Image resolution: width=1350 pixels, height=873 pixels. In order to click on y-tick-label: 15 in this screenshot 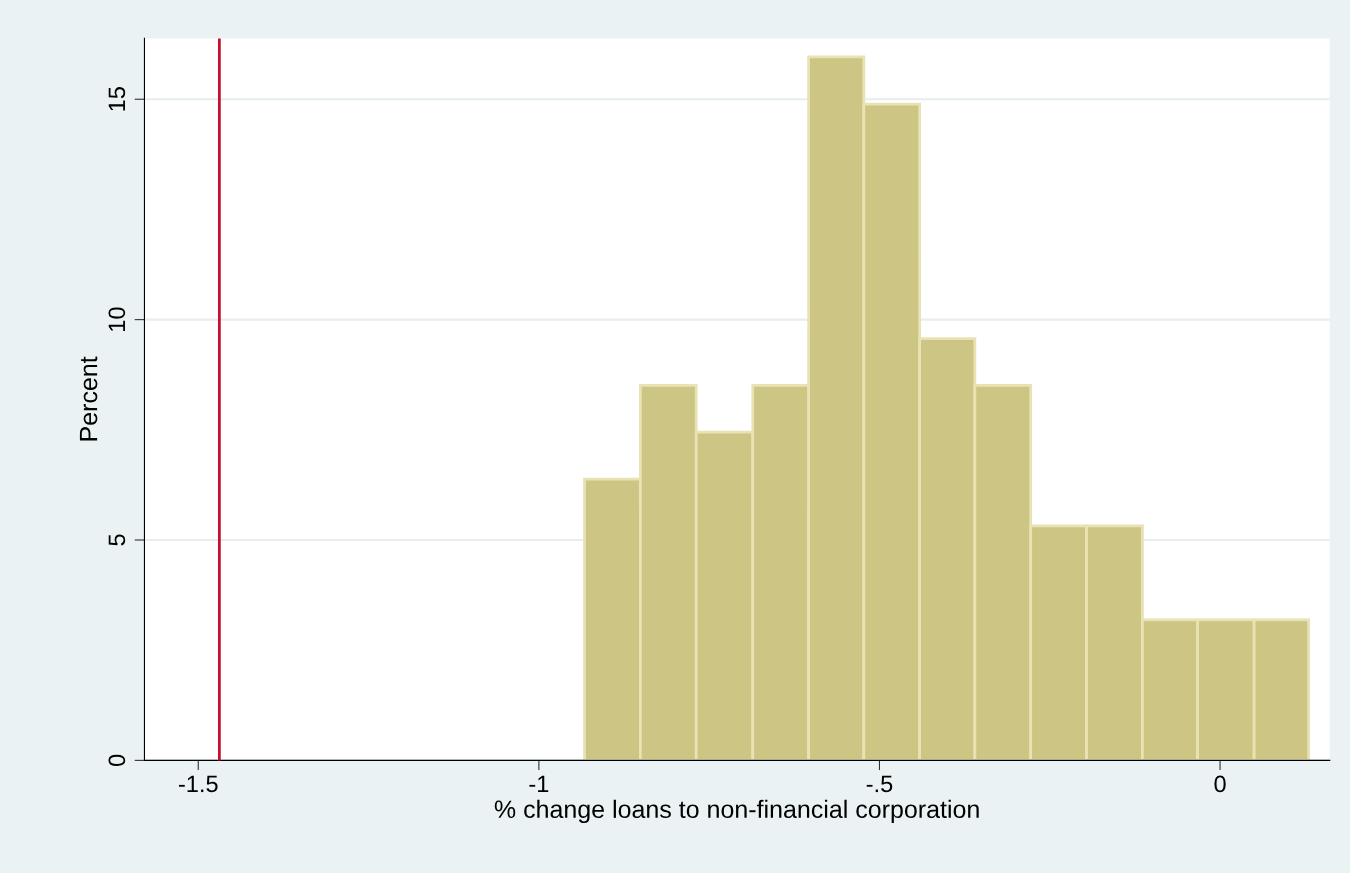, I will do `click(117, 99)`.